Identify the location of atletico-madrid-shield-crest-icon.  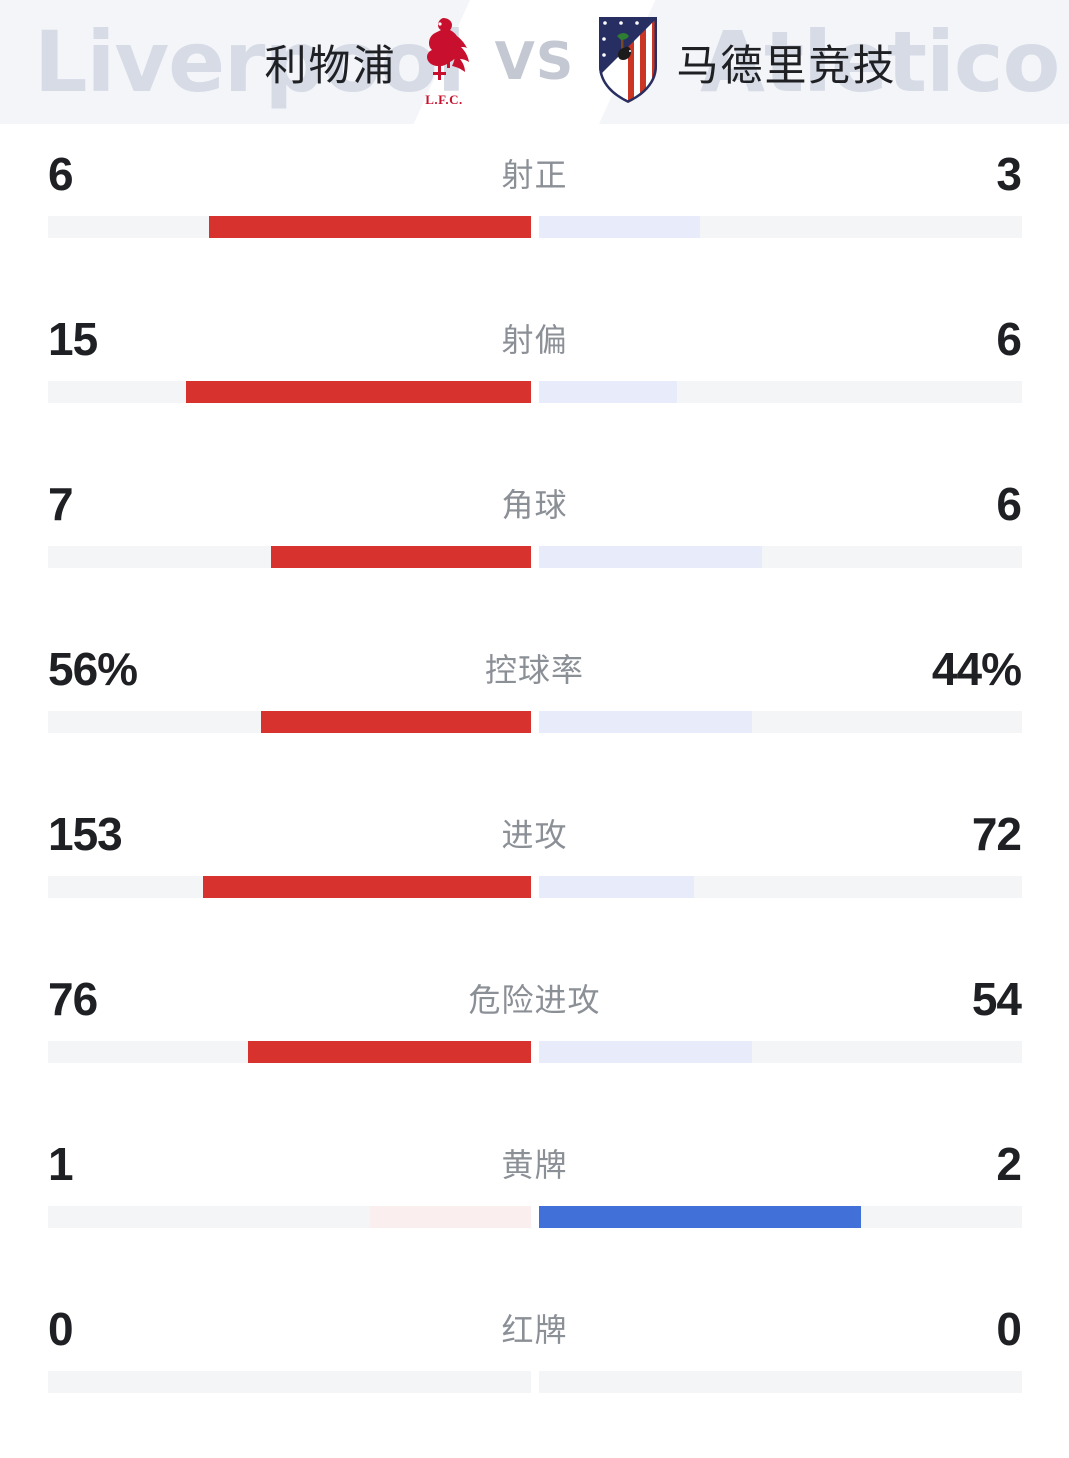
(628, 62).